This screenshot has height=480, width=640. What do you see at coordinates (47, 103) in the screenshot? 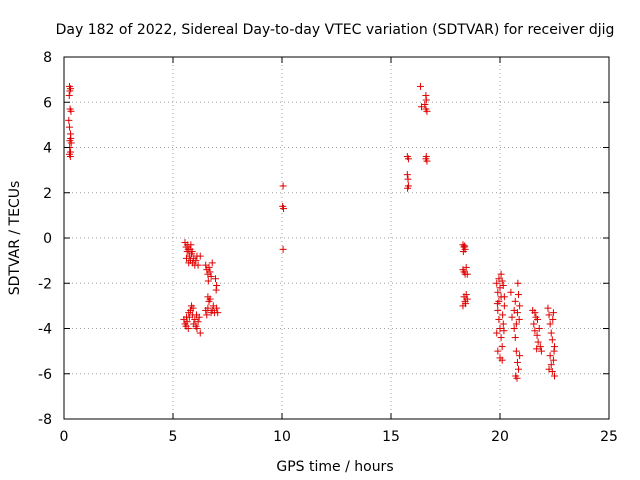
I see `y-tick-label: 6` at bounding box center [47, 103].